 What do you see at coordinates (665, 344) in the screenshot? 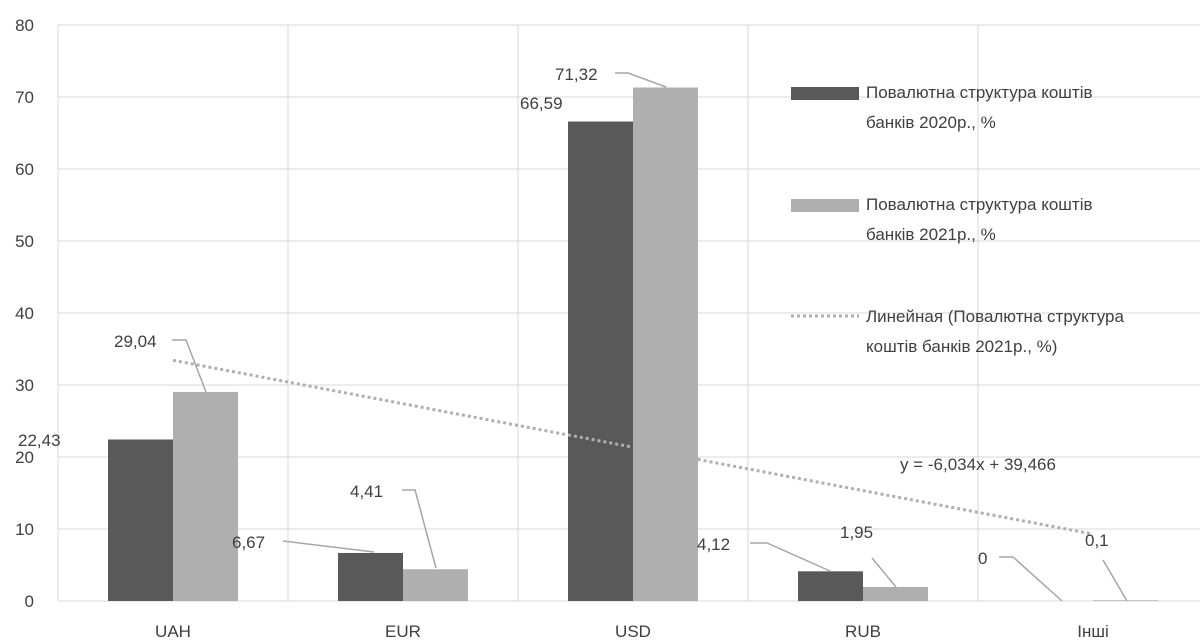
I see `bar-2021-usd` at bounding box center [665, 344].